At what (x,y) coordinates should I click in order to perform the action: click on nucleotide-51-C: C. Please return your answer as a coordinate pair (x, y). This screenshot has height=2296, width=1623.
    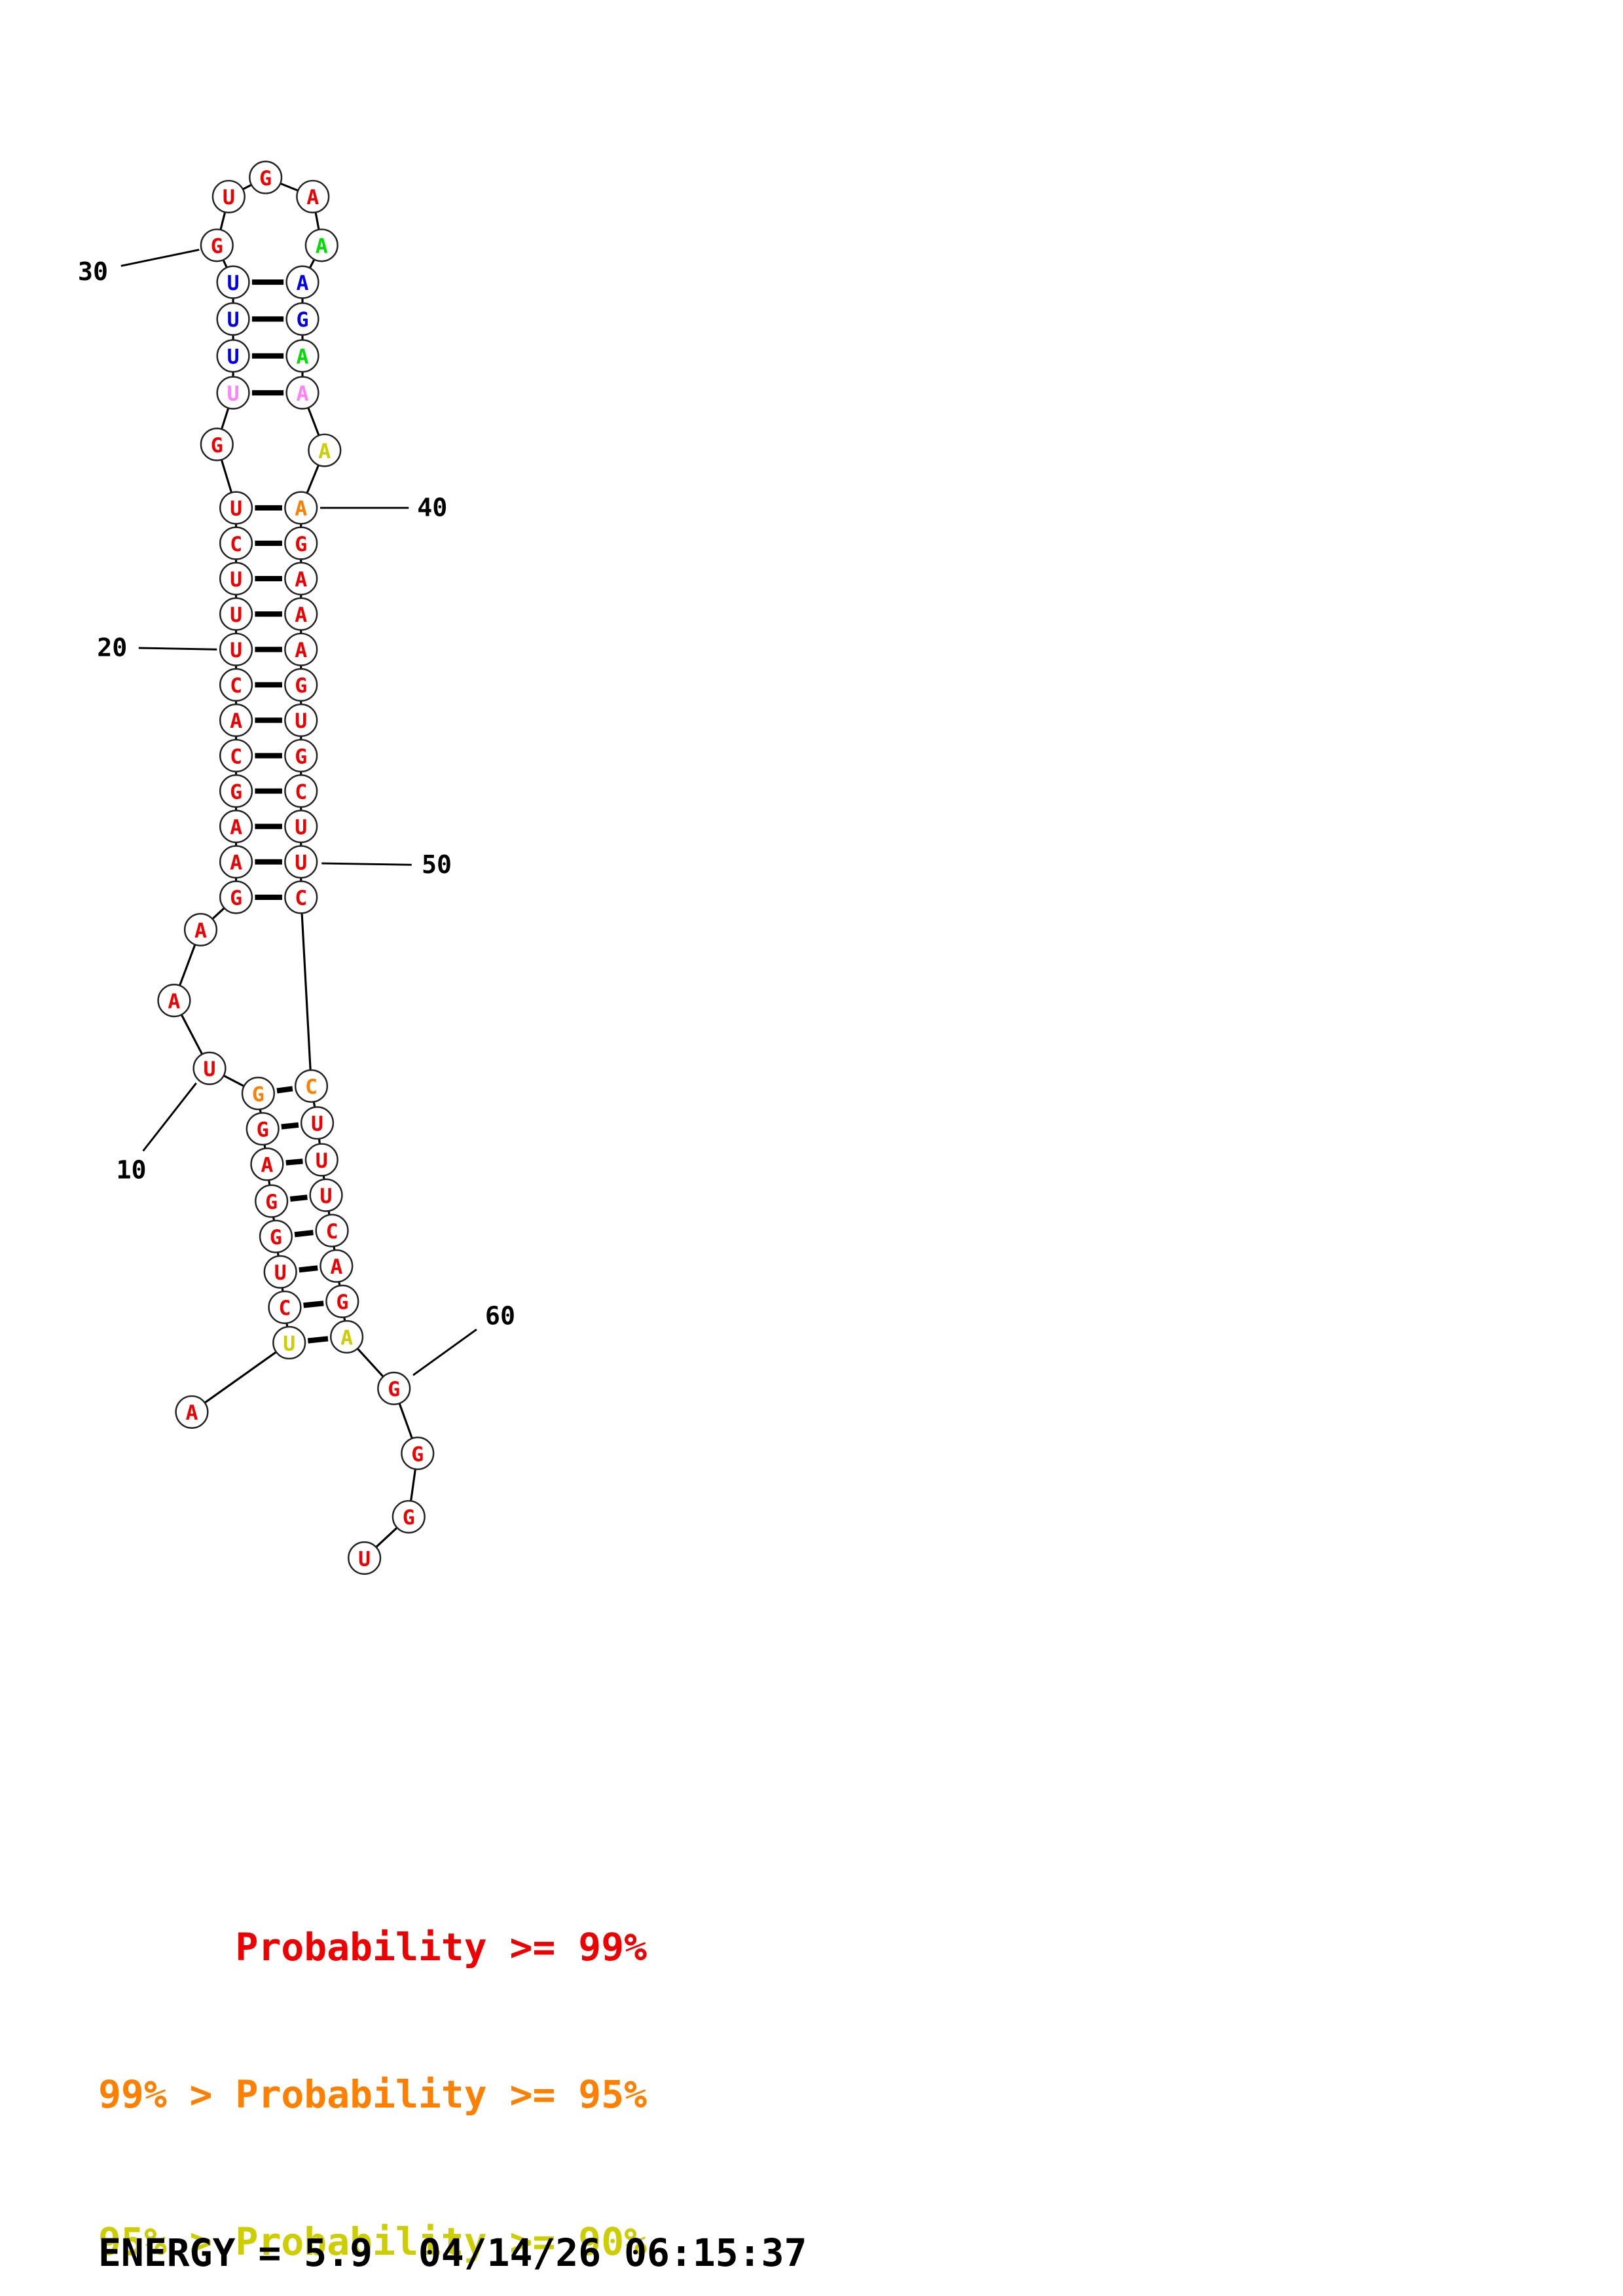
    Looking at the image, I should click on (301, 897).